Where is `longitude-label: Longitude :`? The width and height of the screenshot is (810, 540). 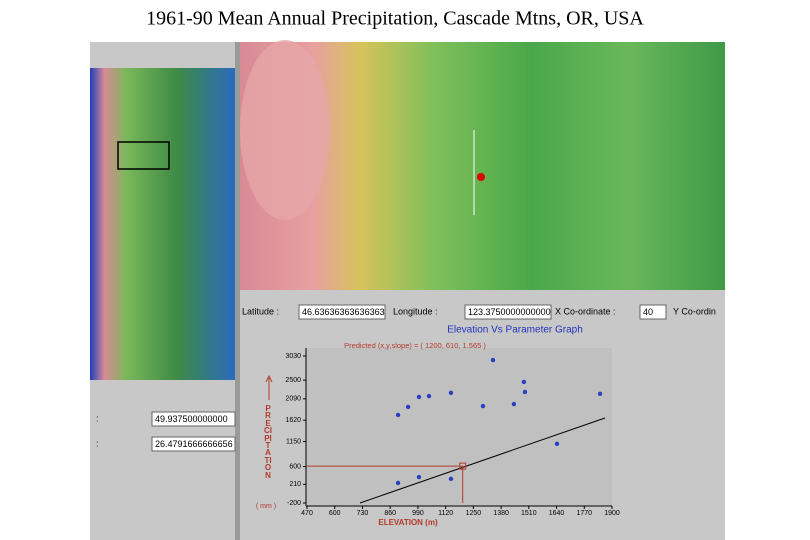 longitude-label: Longitude : is located at coordinates (415, 311).